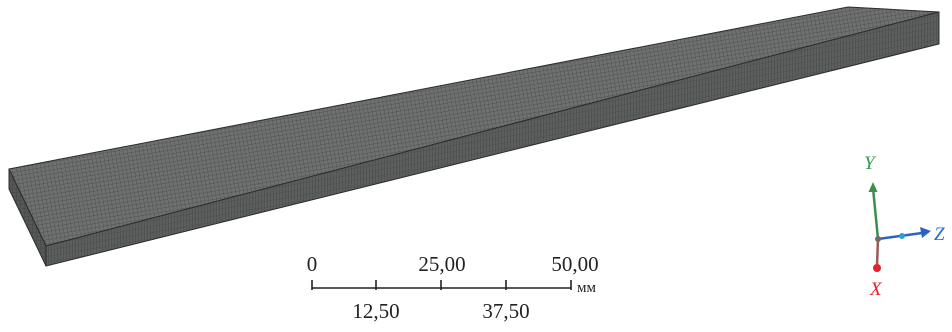 This screenshot has width=952, height=332. I want to click on scale-unit-label: мм, so click(586, 288).